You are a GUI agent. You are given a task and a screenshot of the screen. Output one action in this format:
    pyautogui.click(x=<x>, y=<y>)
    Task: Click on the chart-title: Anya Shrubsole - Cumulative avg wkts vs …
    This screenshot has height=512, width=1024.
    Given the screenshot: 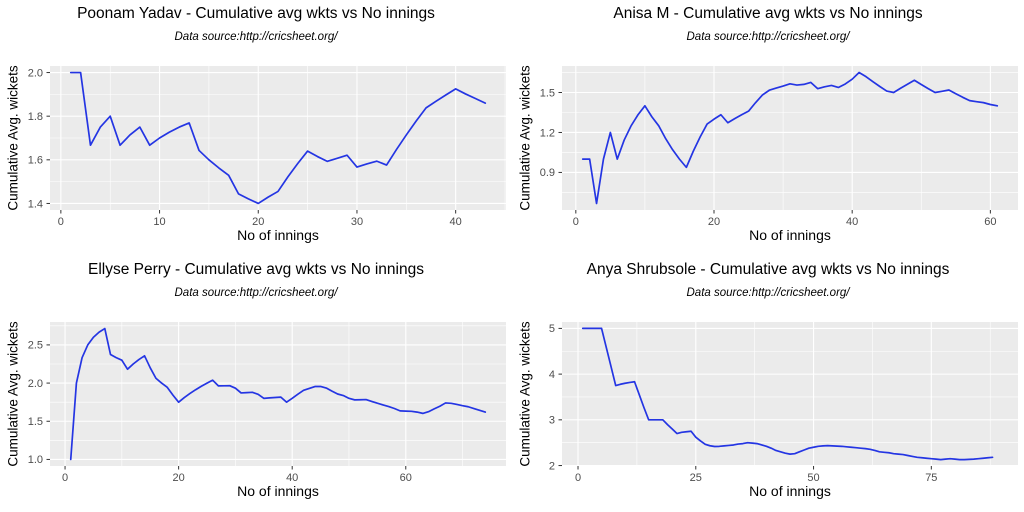 What is the action you would take?
    pyautogui.click(x=768, y=269)
    